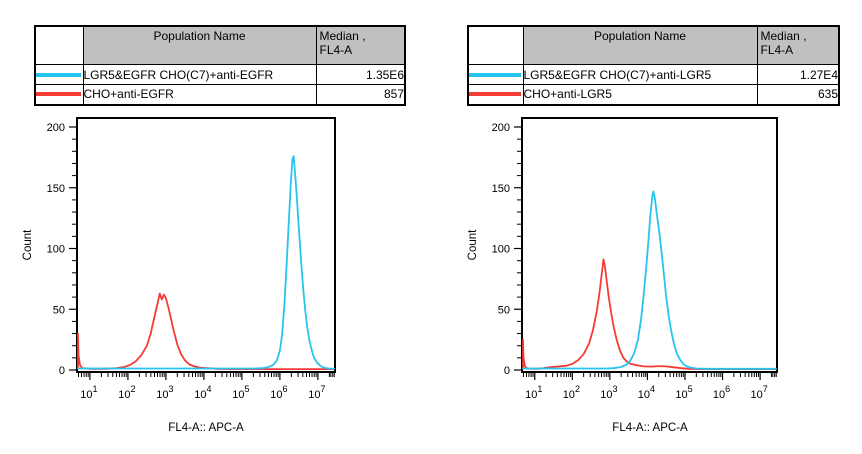  What do you see at coordinates (28, 245) in the screenshot?
I see `y-axis-label-left: Count` at bounding box center [28, 245].